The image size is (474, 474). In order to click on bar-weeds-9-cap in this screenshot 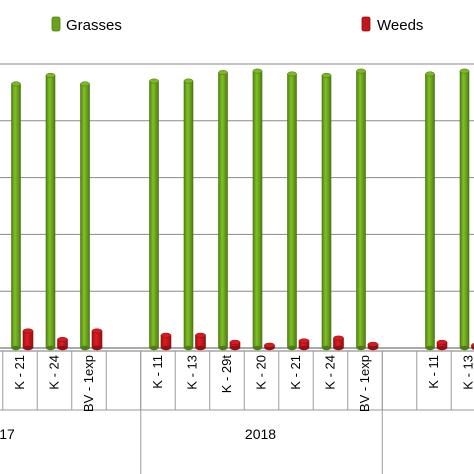, I will do `click(338, 338)`.